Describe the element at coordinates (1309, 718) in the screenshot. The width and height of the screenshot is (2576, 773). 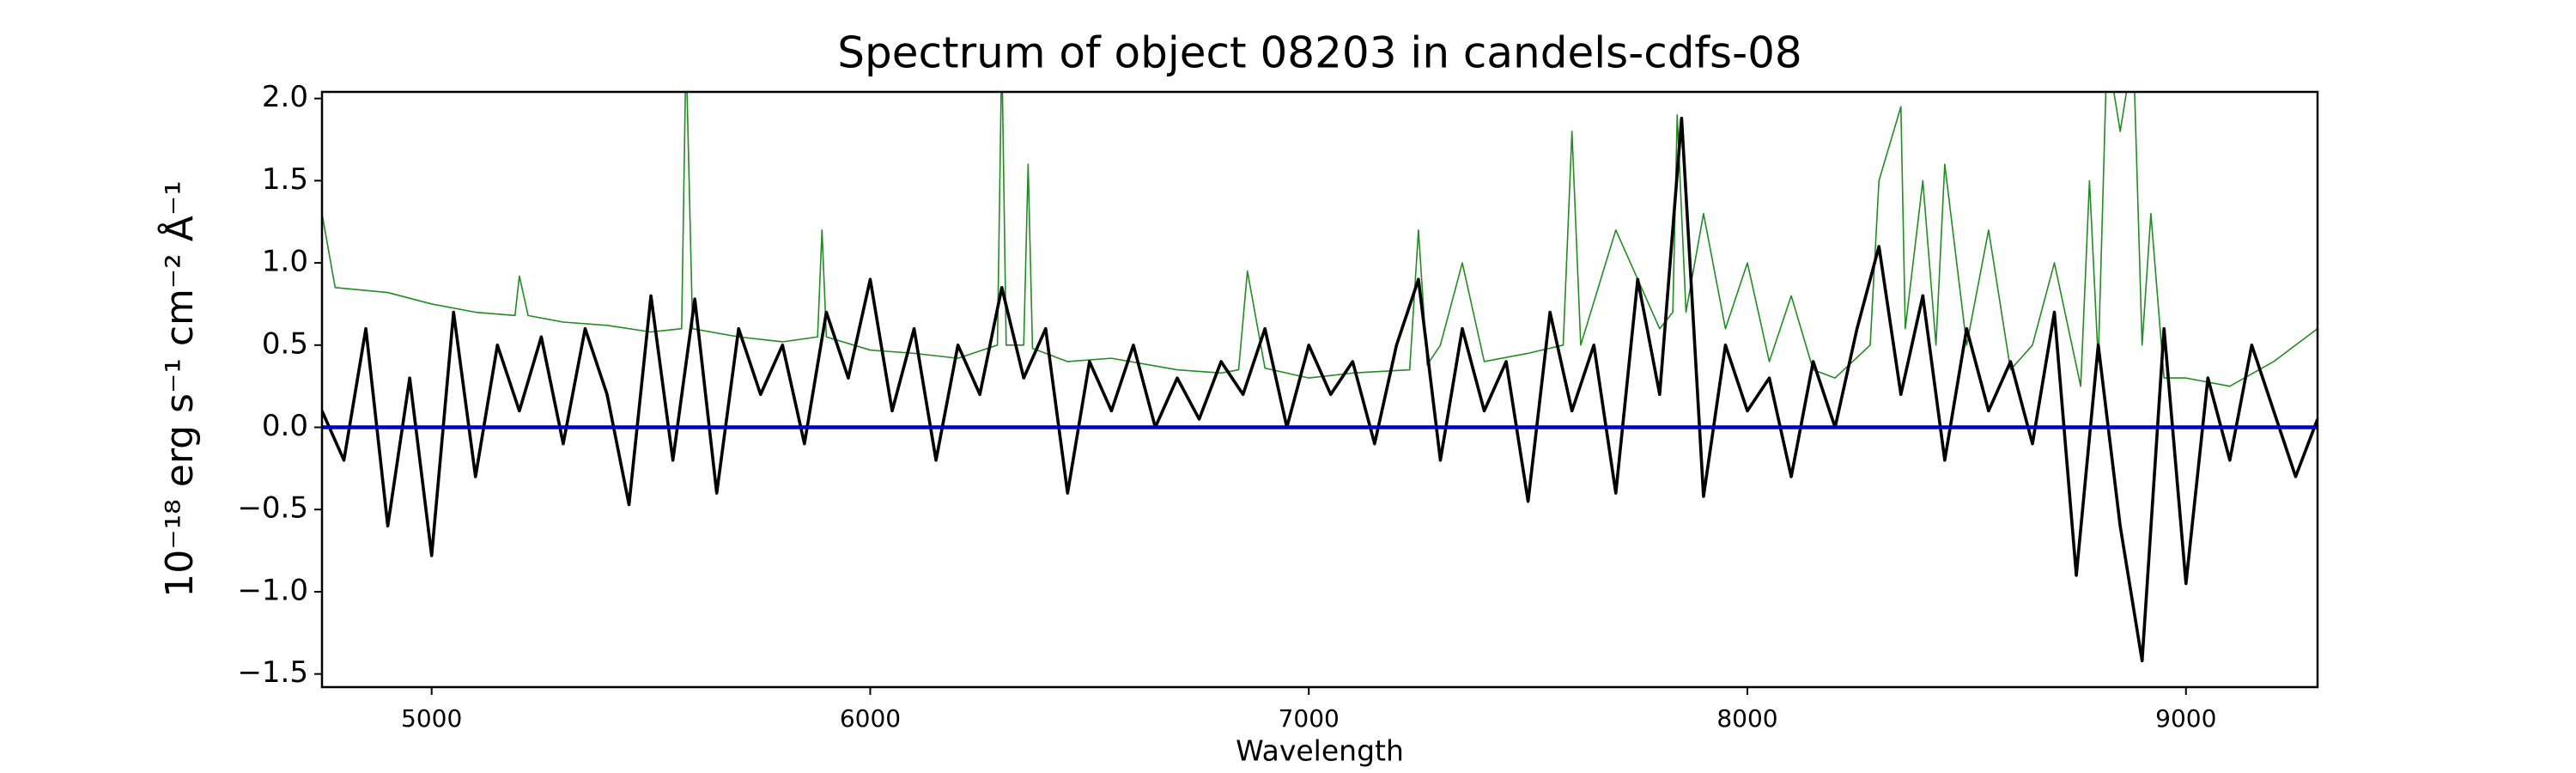
I see `x-tick-label: 7000` at that location.